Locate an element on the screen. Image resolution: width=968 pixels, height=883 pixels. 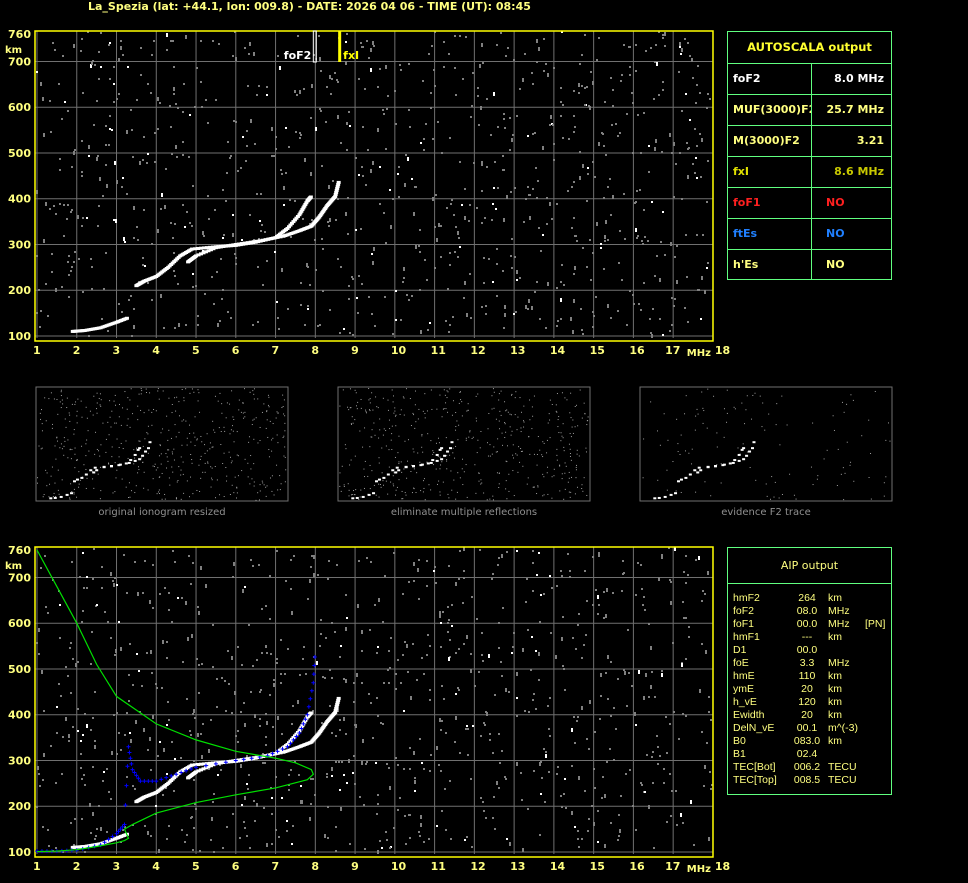
marker-fof2 is located at coordinates (314, 46).